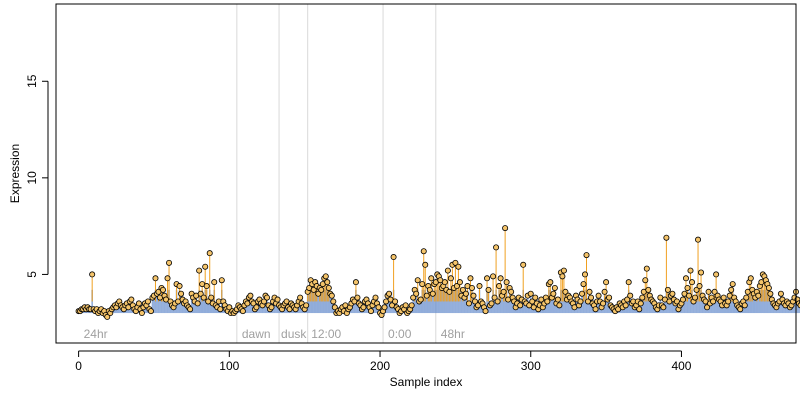  I want to click on region-label: 12:00, so click(326, 334).